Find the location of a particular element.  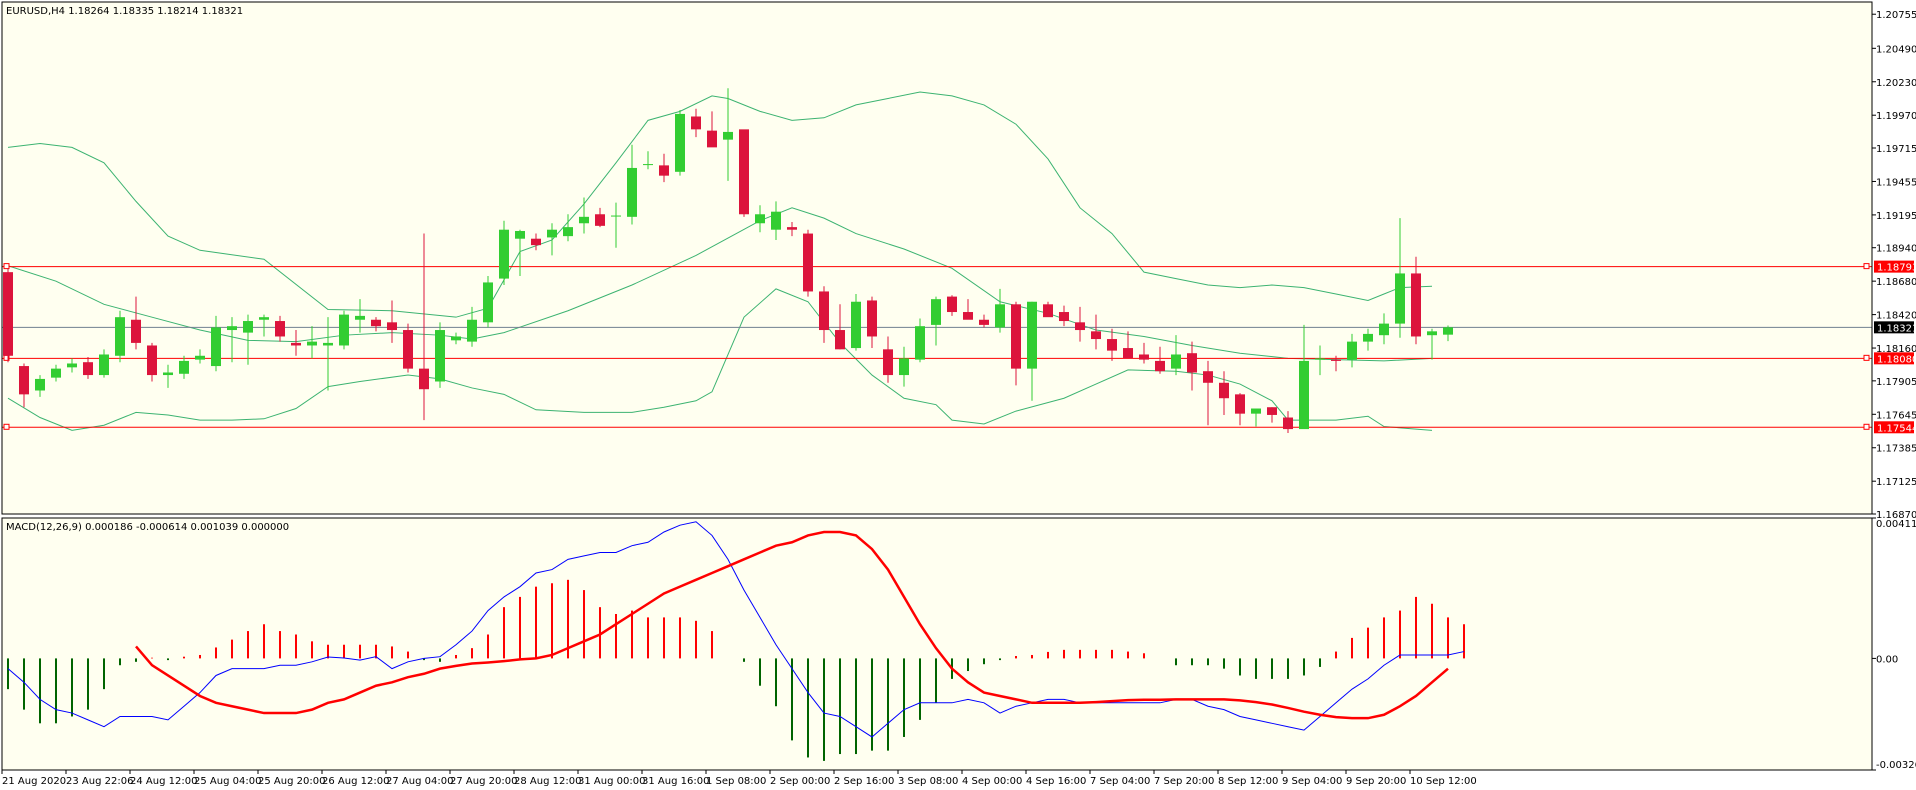

price-tick-label: 1.19970 is located at coordinates (1896, 116).